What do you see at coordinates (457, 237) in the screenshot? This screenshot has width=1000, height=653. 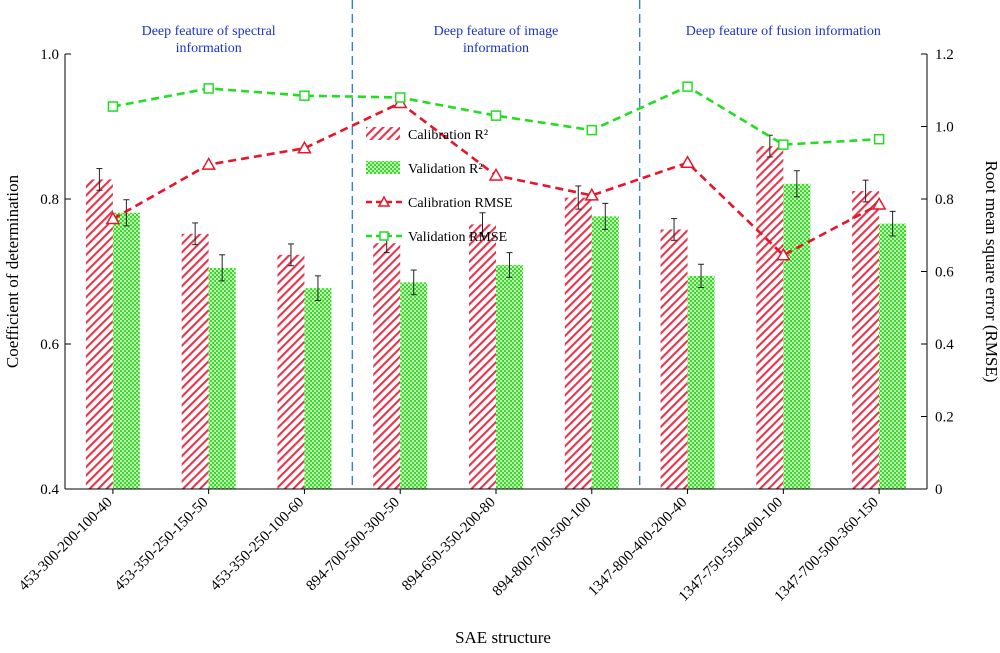 I see `legend-label: Validation RMSE` at bounding box center [457, 237].